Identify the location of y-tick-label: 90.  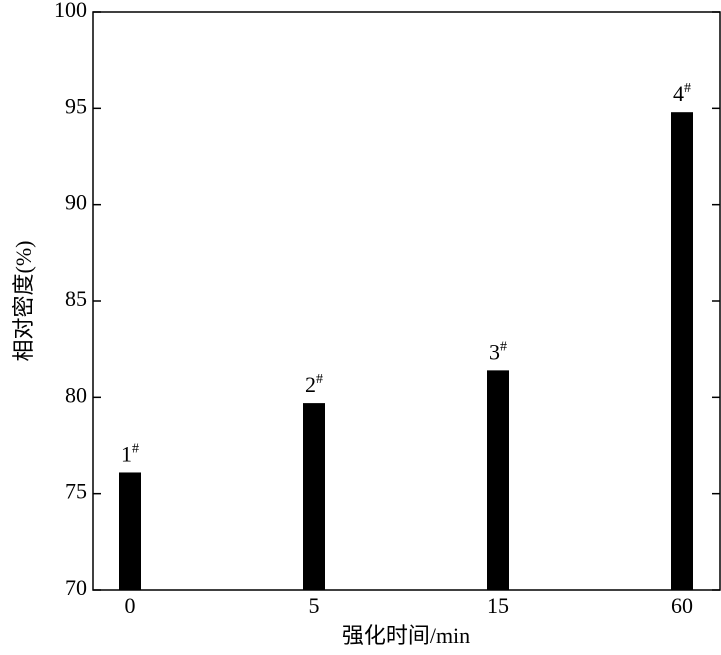
(76, 202).